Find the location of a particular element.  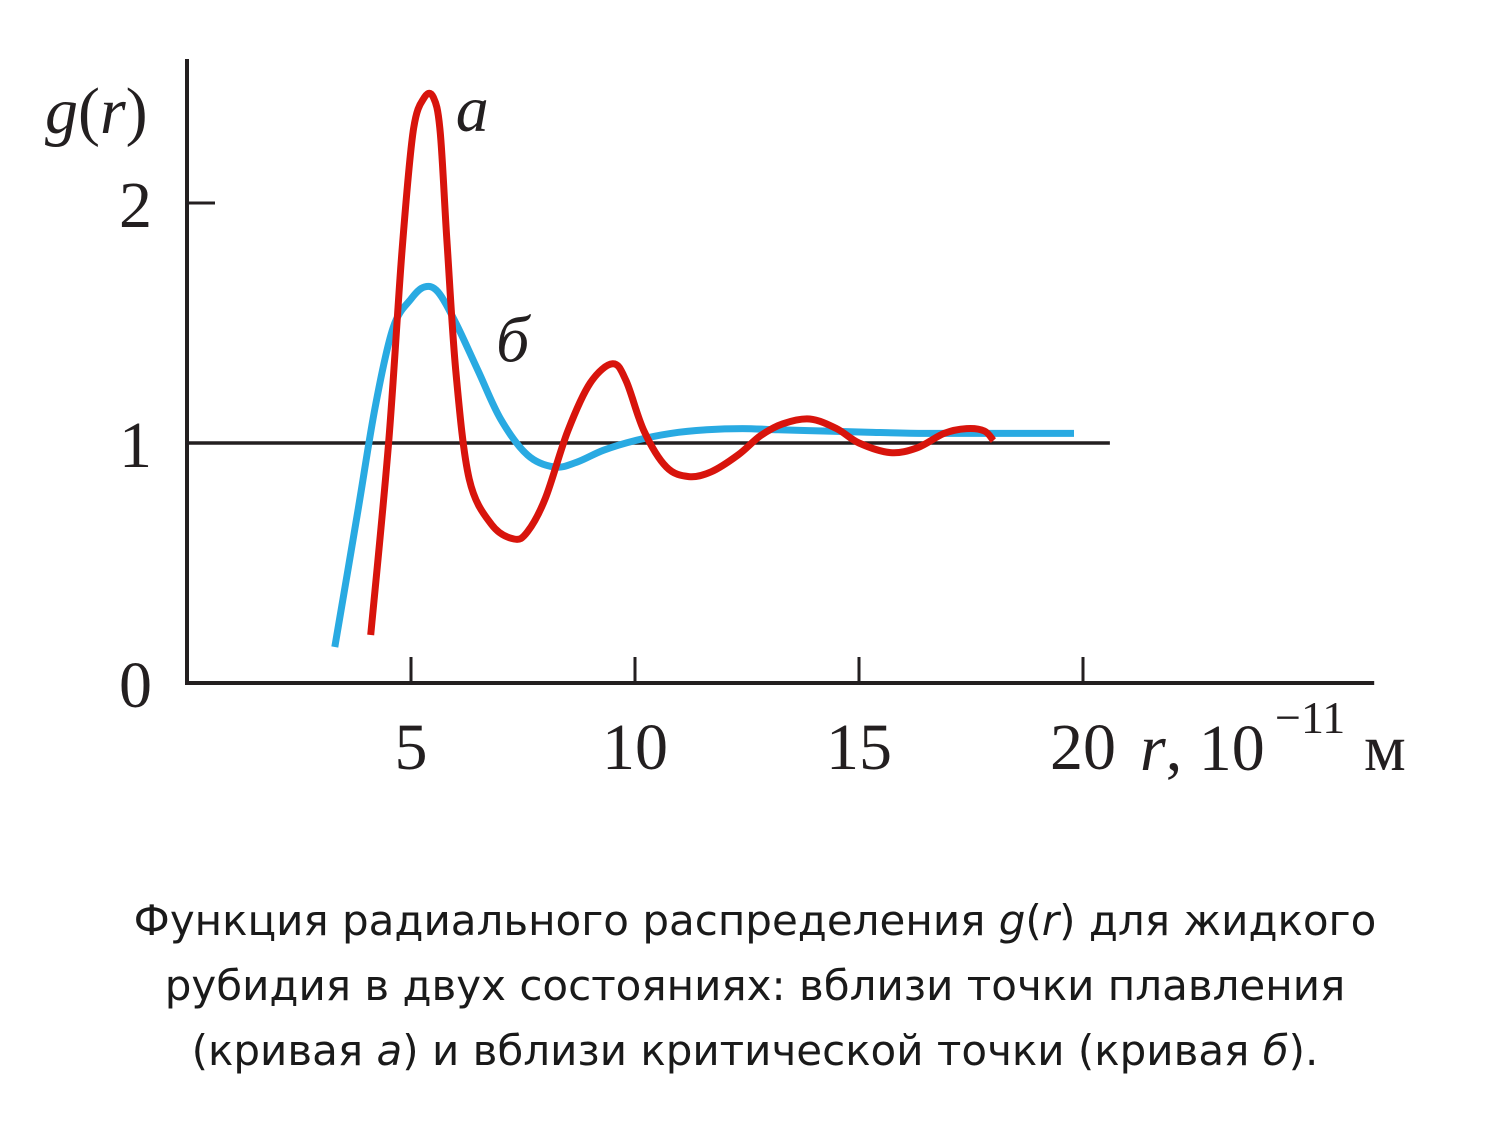

y-tick-label-1: 1 is located at coordinates (135, 445).